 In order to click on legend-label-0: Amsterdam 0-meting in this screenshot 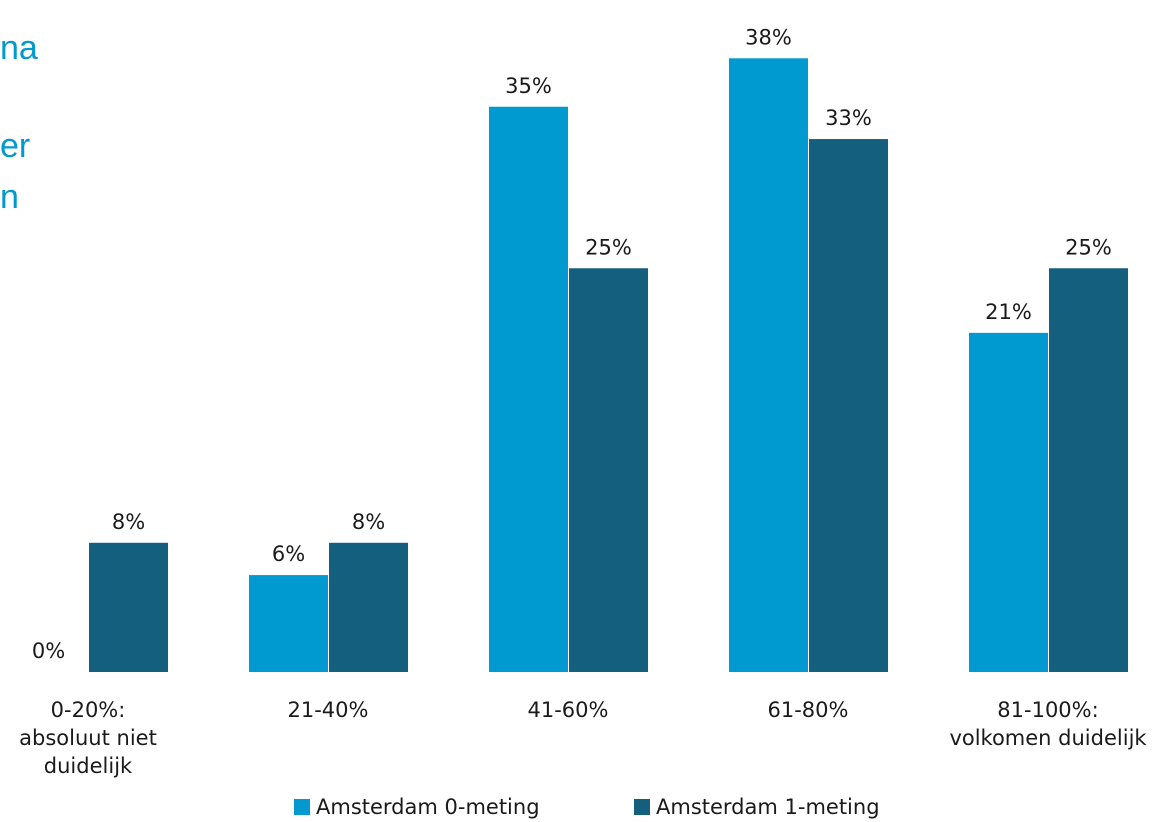, I will do `click(428, 807)`.